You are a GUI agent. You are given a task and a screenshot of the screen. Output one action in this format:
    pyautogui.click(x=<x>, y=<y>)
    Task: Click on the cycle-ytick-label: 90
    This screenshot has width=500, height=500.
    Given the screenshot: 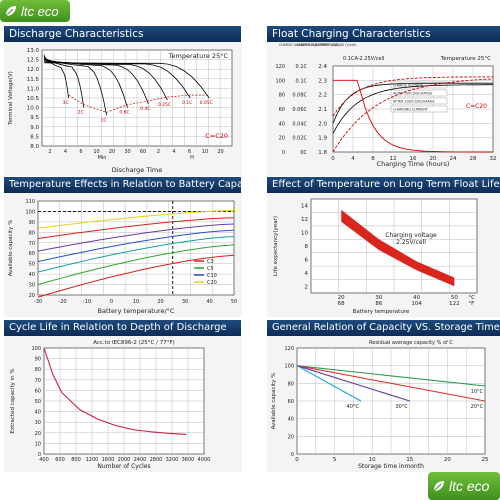 What is the action you would take?
    pyautogui.click(x=38, y=360)
    